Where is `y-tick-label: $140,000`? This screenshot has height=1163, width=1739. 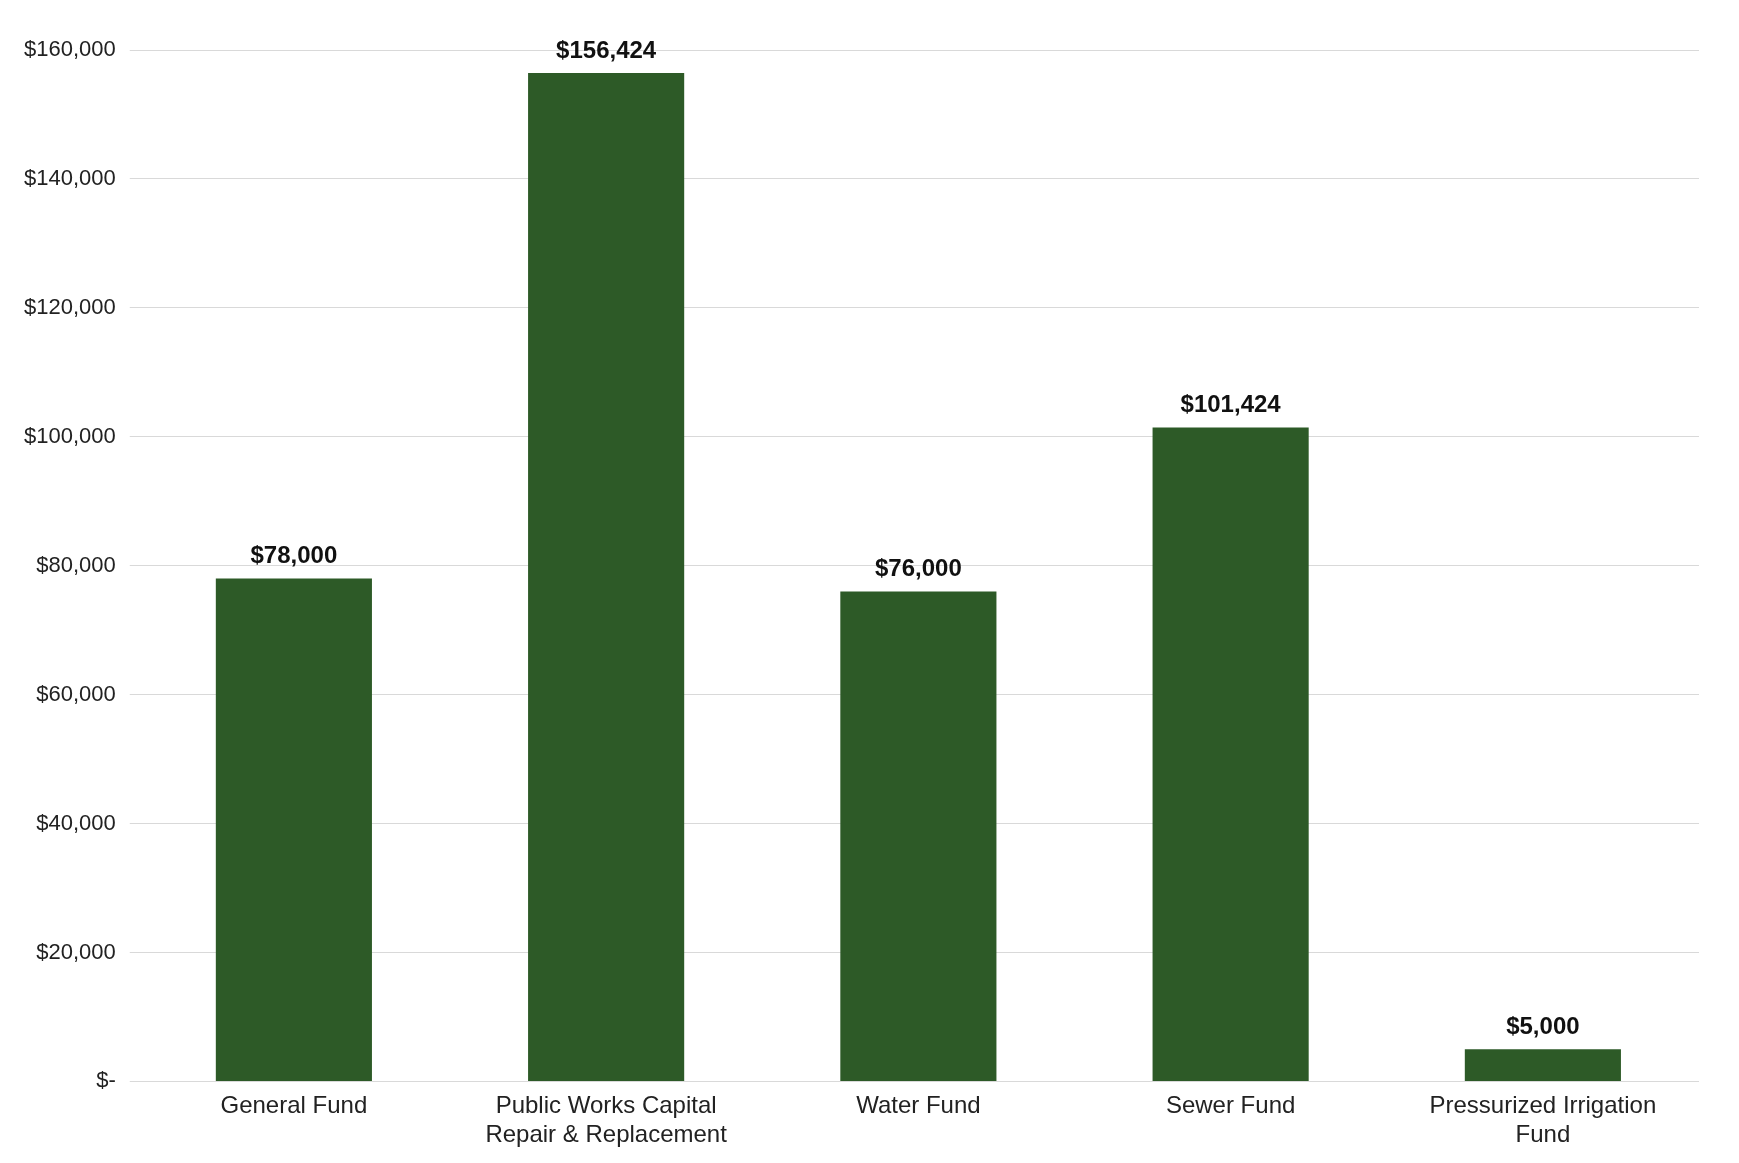
y-tick-label: $140,000 is located at coordinates (69, 177).